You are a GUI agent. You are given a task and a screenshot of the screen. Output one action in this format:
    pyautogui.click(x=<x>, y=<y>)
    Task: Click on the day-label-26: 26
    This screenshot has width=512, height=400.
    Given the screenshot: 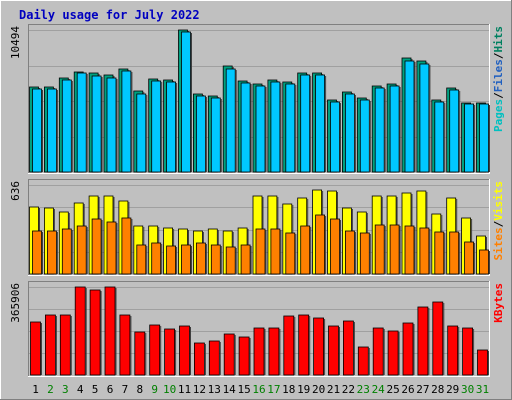 What is the action you would take?
    pyautogui.click(x=407, y=389)
    